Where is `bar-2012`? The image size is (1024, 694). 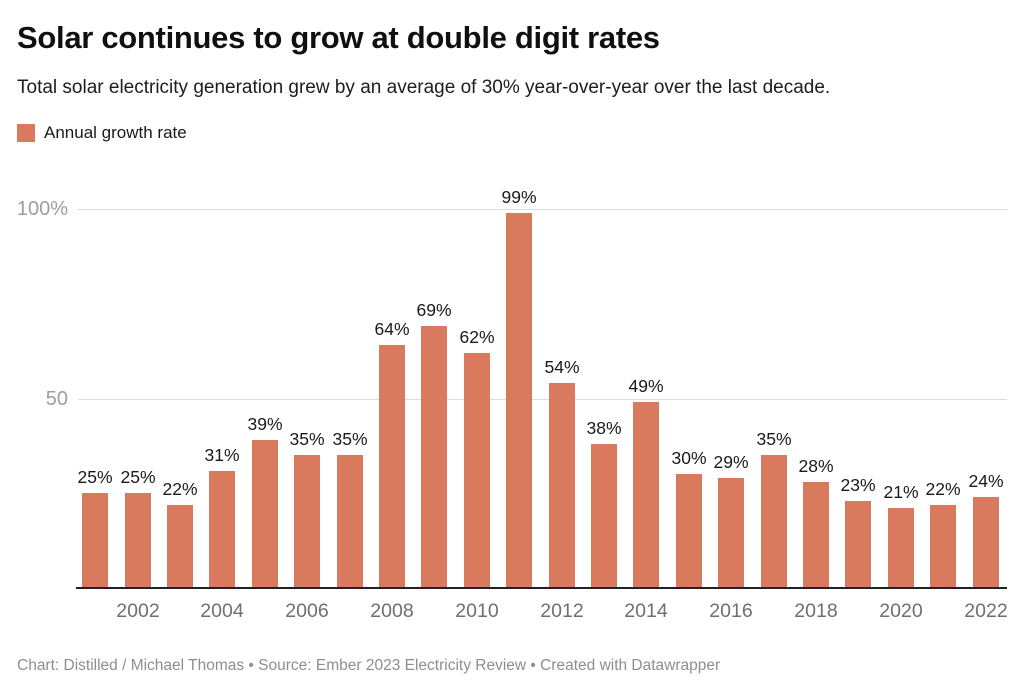 bar-2012 is located at coordinates (562, 485).